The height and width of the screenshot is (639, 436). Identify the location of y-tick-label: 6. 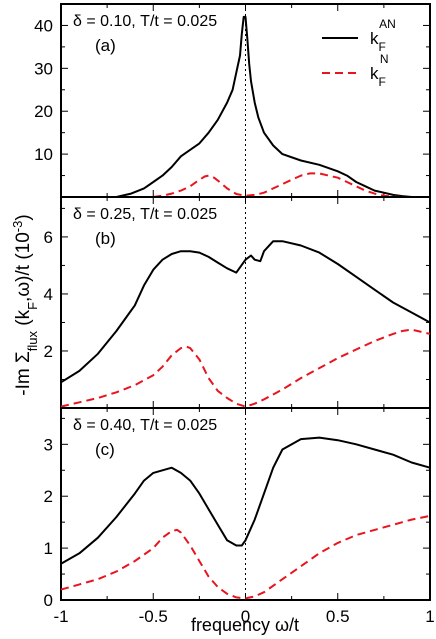
(48, 237).